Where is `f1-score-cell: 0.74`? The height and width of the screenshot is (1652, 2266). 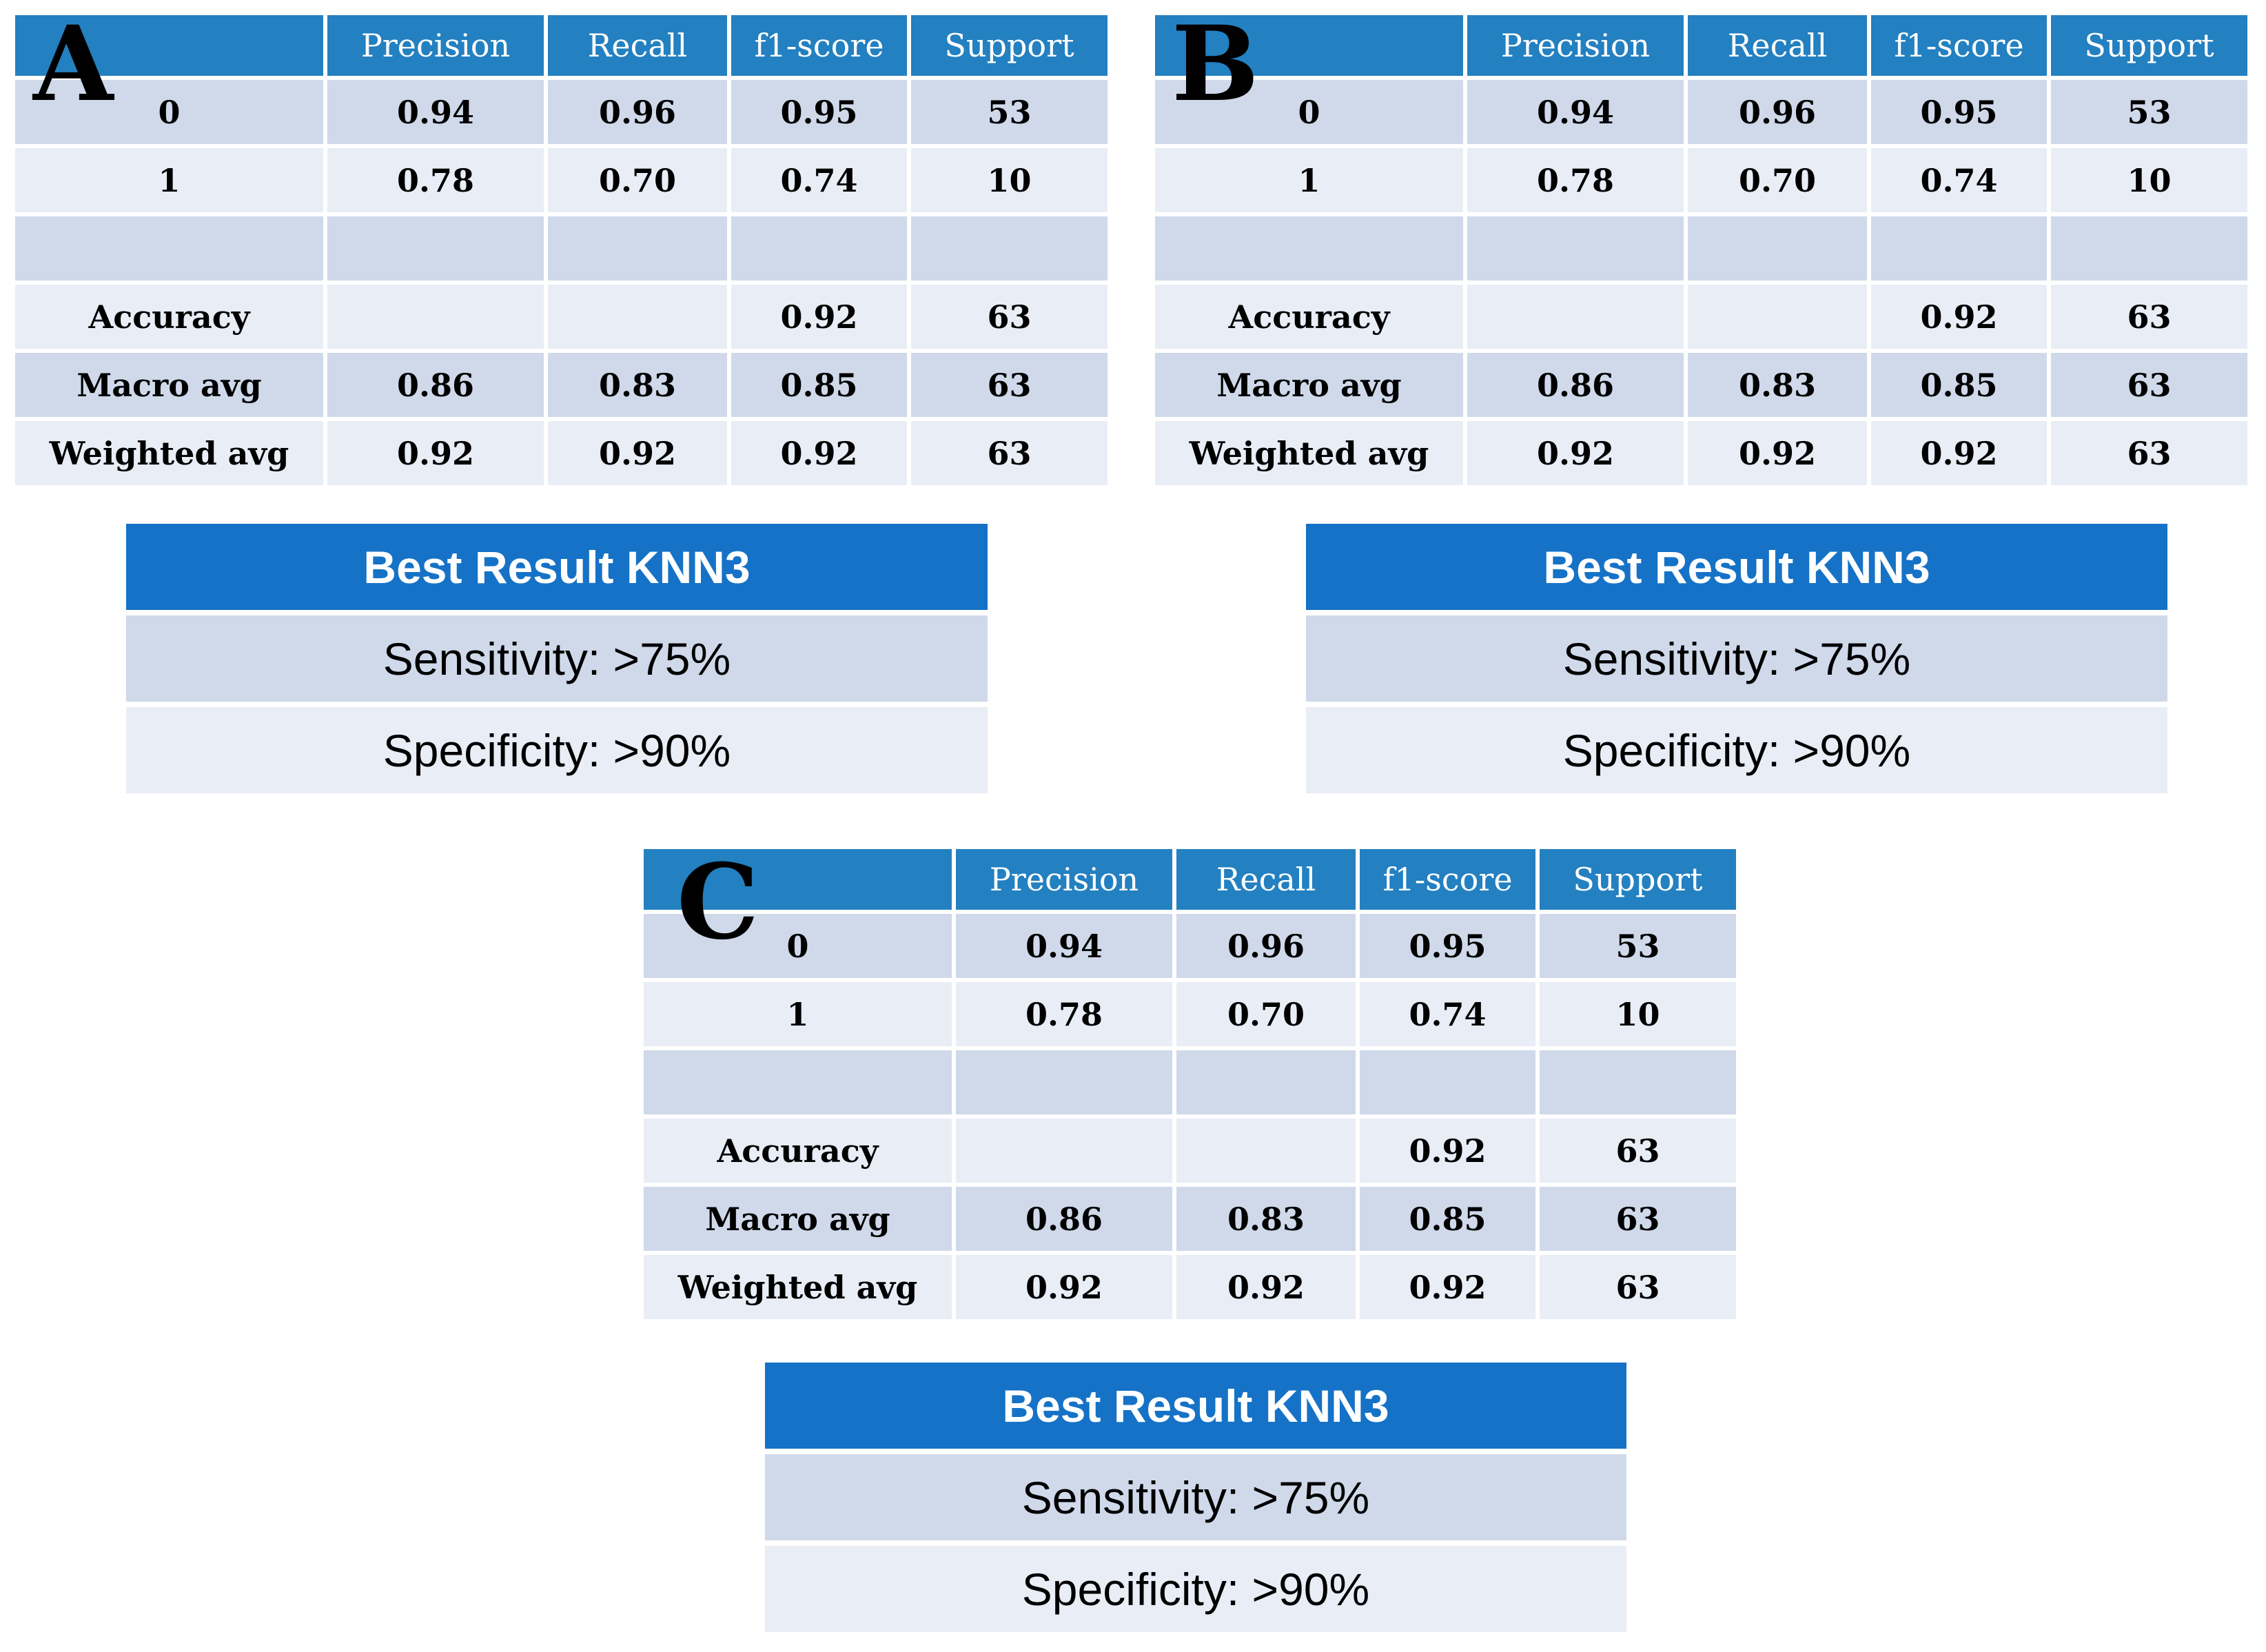
f1-score-cell: 0.74 is located at coordinates (819, 180).